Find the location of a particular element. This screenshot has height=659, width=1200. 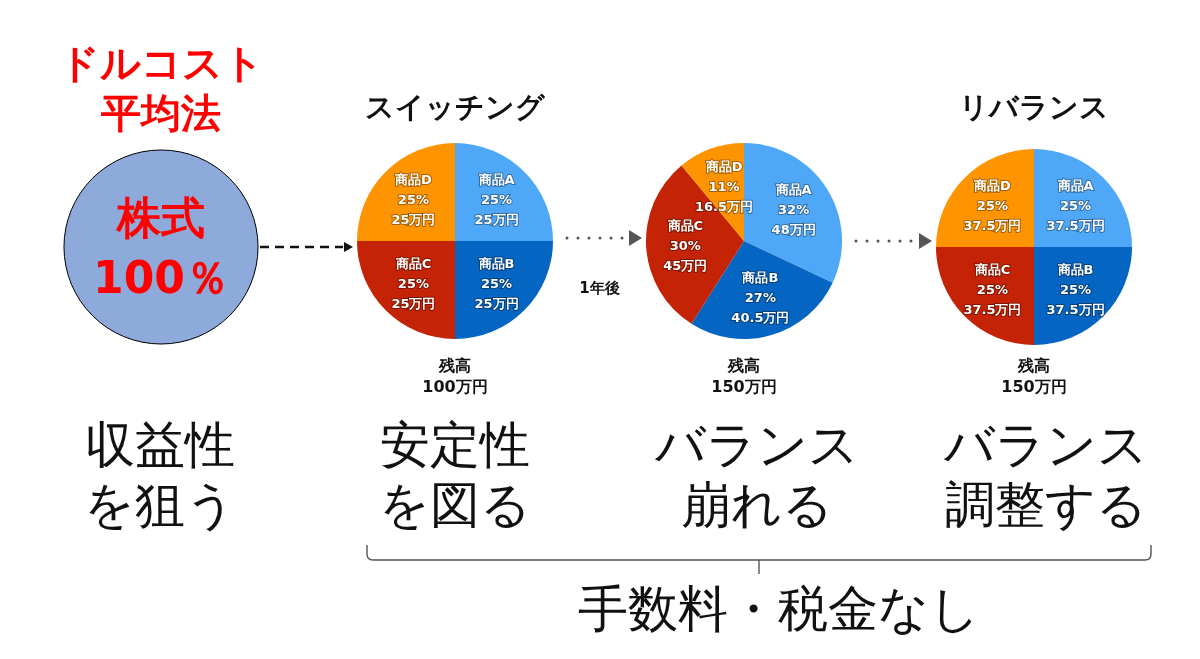

chart-title: リバランス is located at coordinates (1034, 107).